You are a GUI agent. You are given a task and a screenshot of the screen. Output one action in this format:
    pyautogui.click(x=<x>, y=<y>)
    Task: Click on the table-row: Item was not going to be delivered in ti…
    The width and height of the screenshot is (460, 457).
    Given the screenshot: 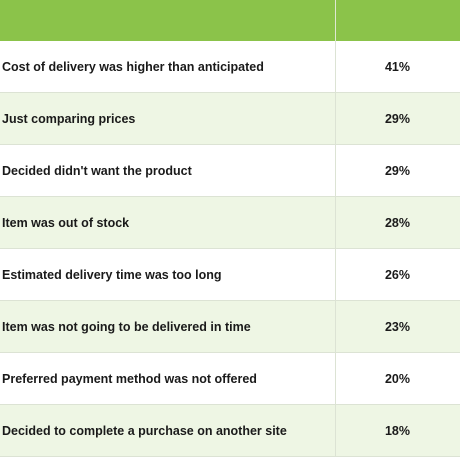 What is the action you would take?
    pyautogui.click(x=230, y=326)
    